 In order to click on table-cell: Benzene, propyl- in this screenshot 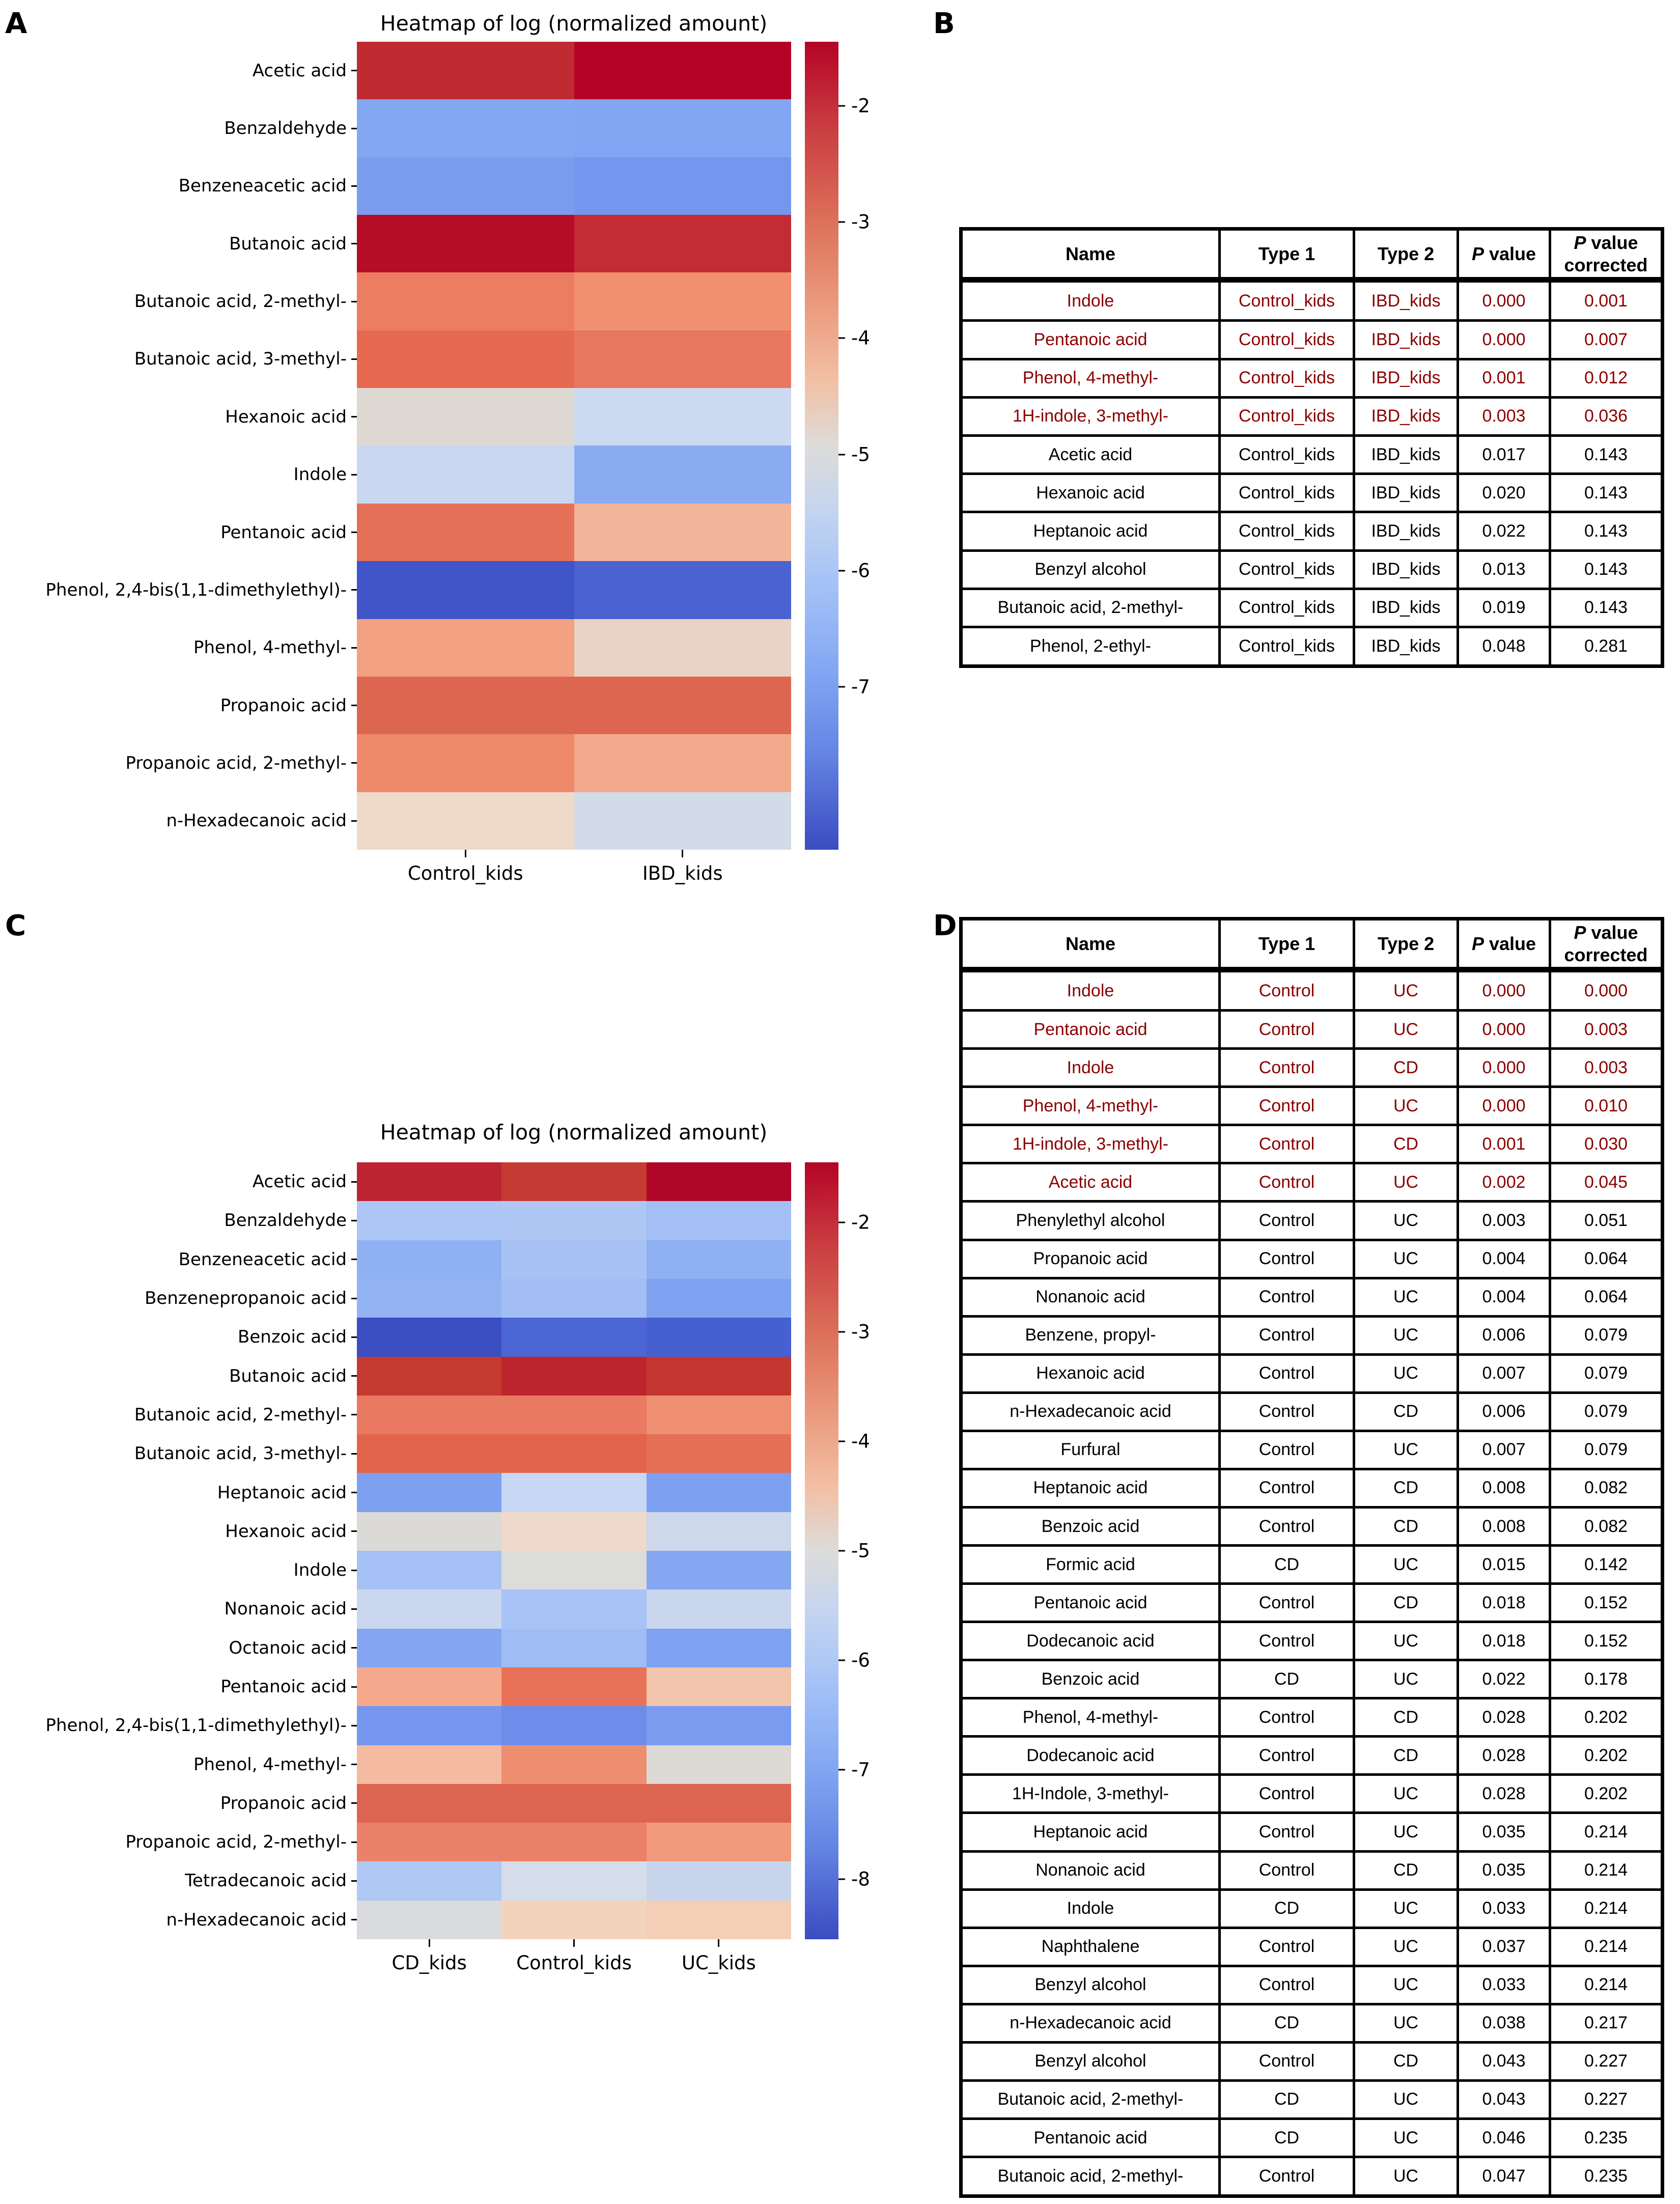, I will do `click(1090, 1335)`.